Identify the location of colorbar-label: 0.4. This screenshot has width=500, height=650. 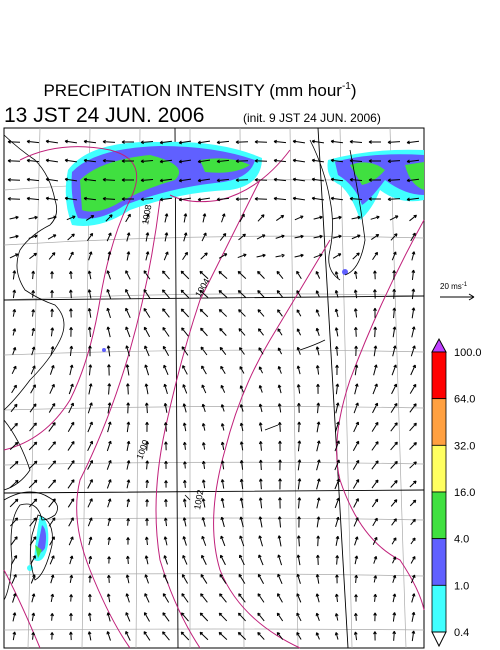
(461, 633).